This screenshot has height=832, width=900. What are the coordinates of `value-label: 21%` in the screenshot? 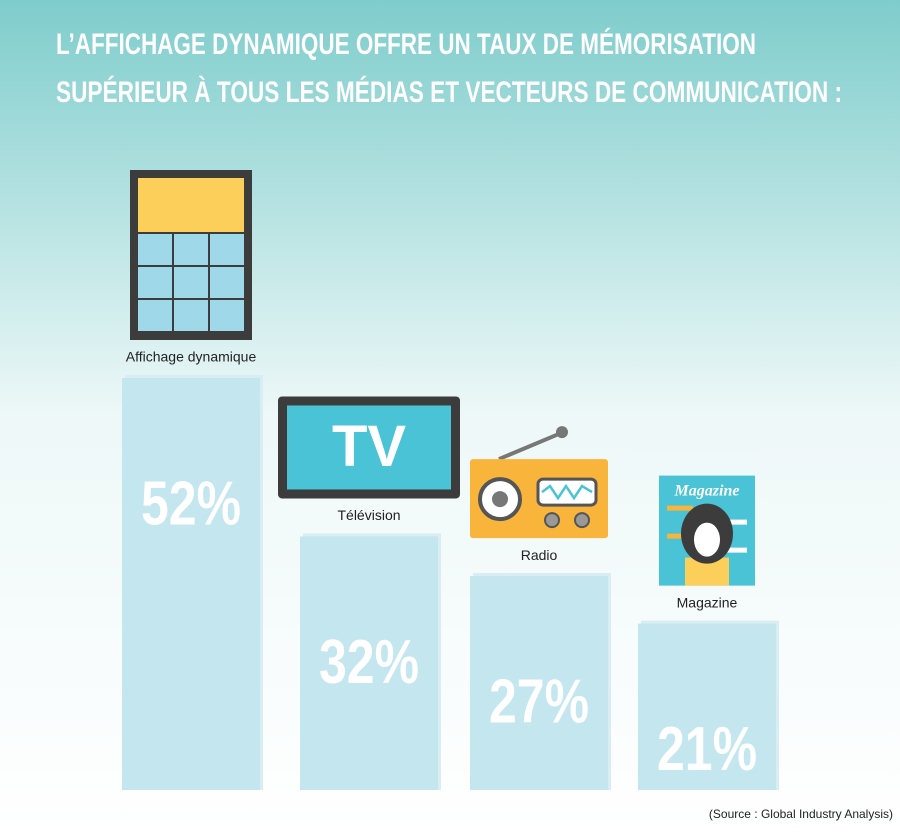 It's located at (707, 749).